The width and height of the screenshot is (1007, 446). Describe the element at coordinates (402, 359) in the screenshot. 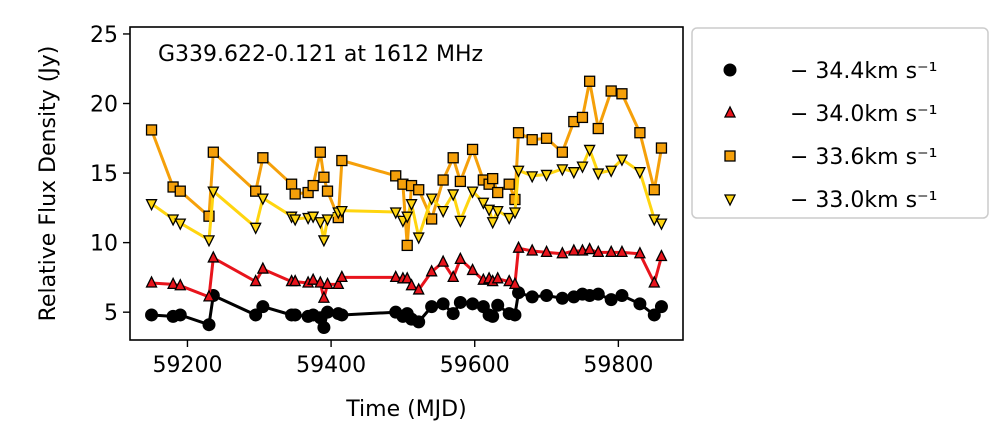

I see `x-axis: 59200 59400 59600 59800` at that location.